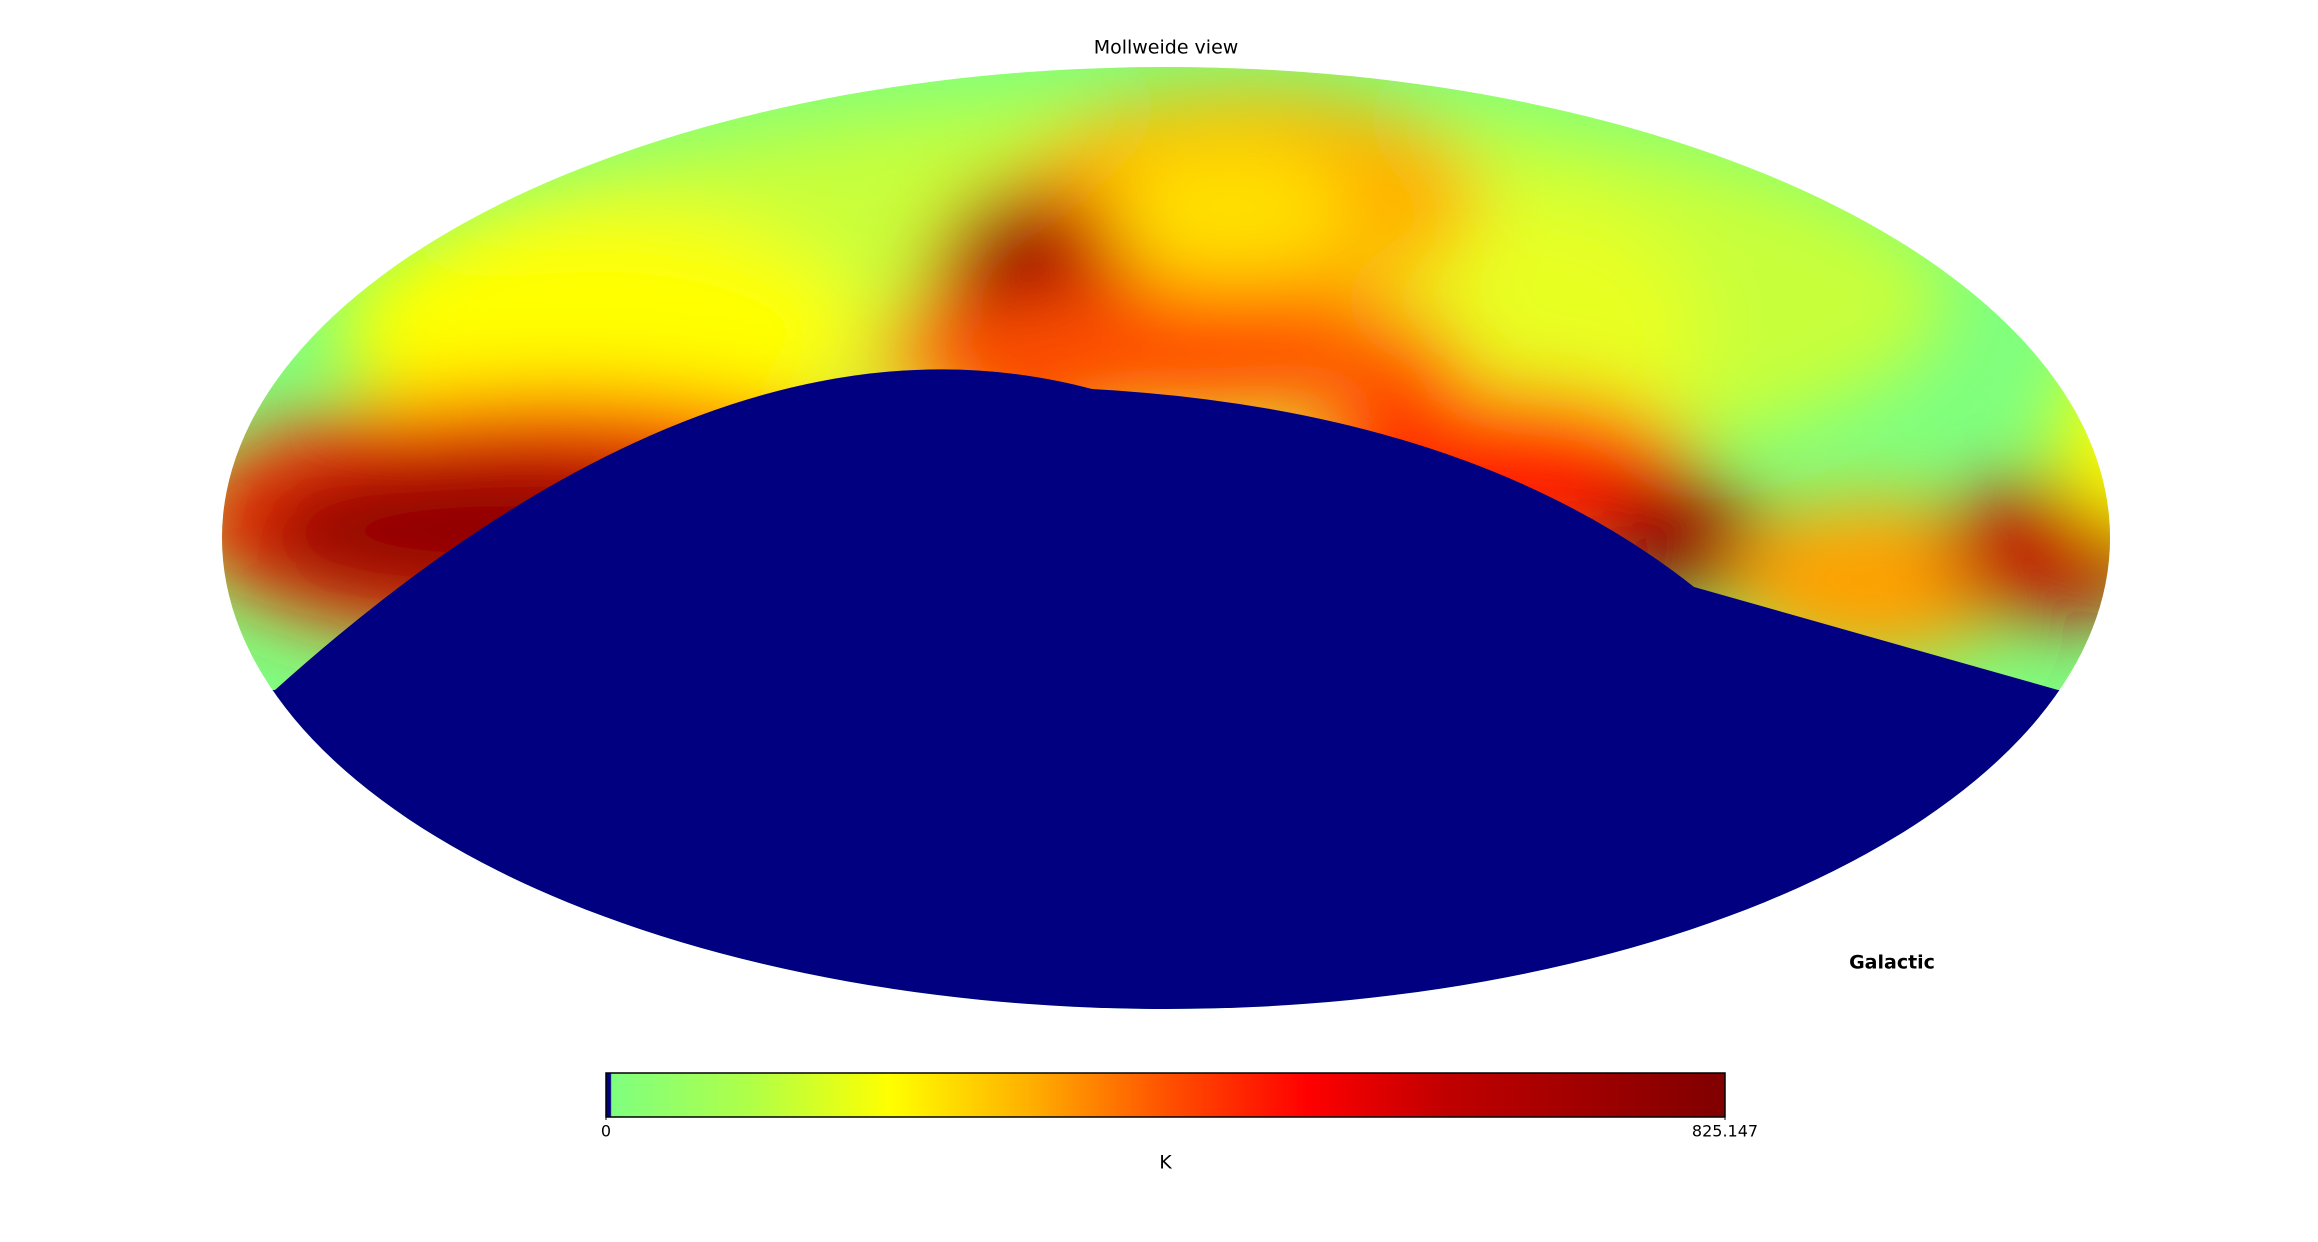  What do you see at coordinates (1166, 48) in the screenshot?
I see `chart-title: Mollweide view` at bounding box center [1166, 48].